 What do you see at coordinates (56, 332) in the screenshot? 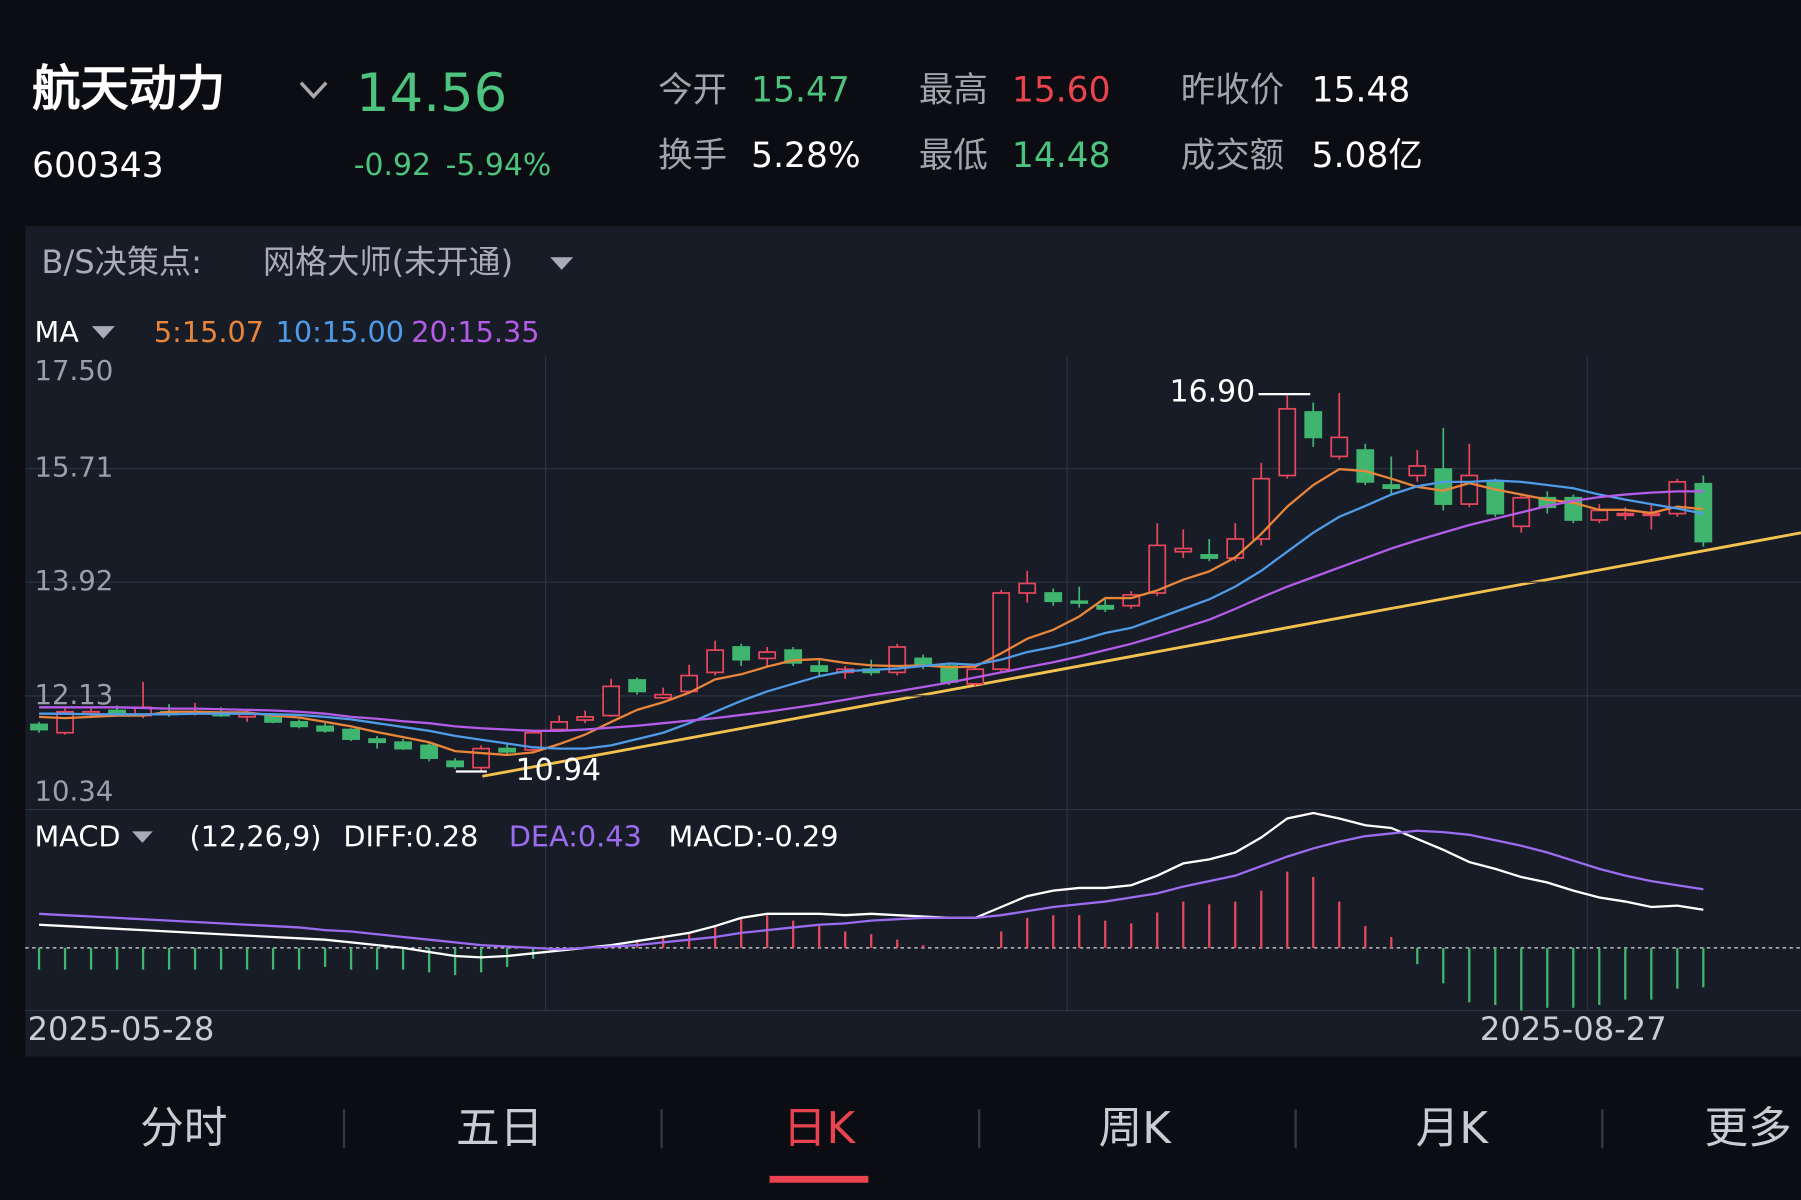
I see `ma-label: MA` at bounding box center [56, 332].